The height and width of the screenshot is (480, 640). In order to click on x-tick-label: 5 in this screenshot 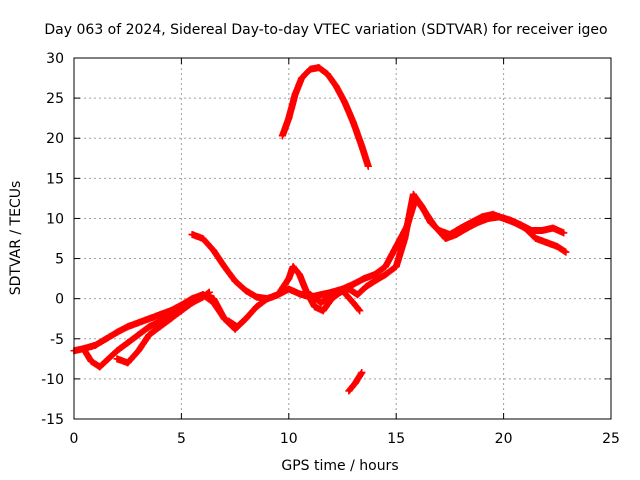, I will do `click(181, 439)`.